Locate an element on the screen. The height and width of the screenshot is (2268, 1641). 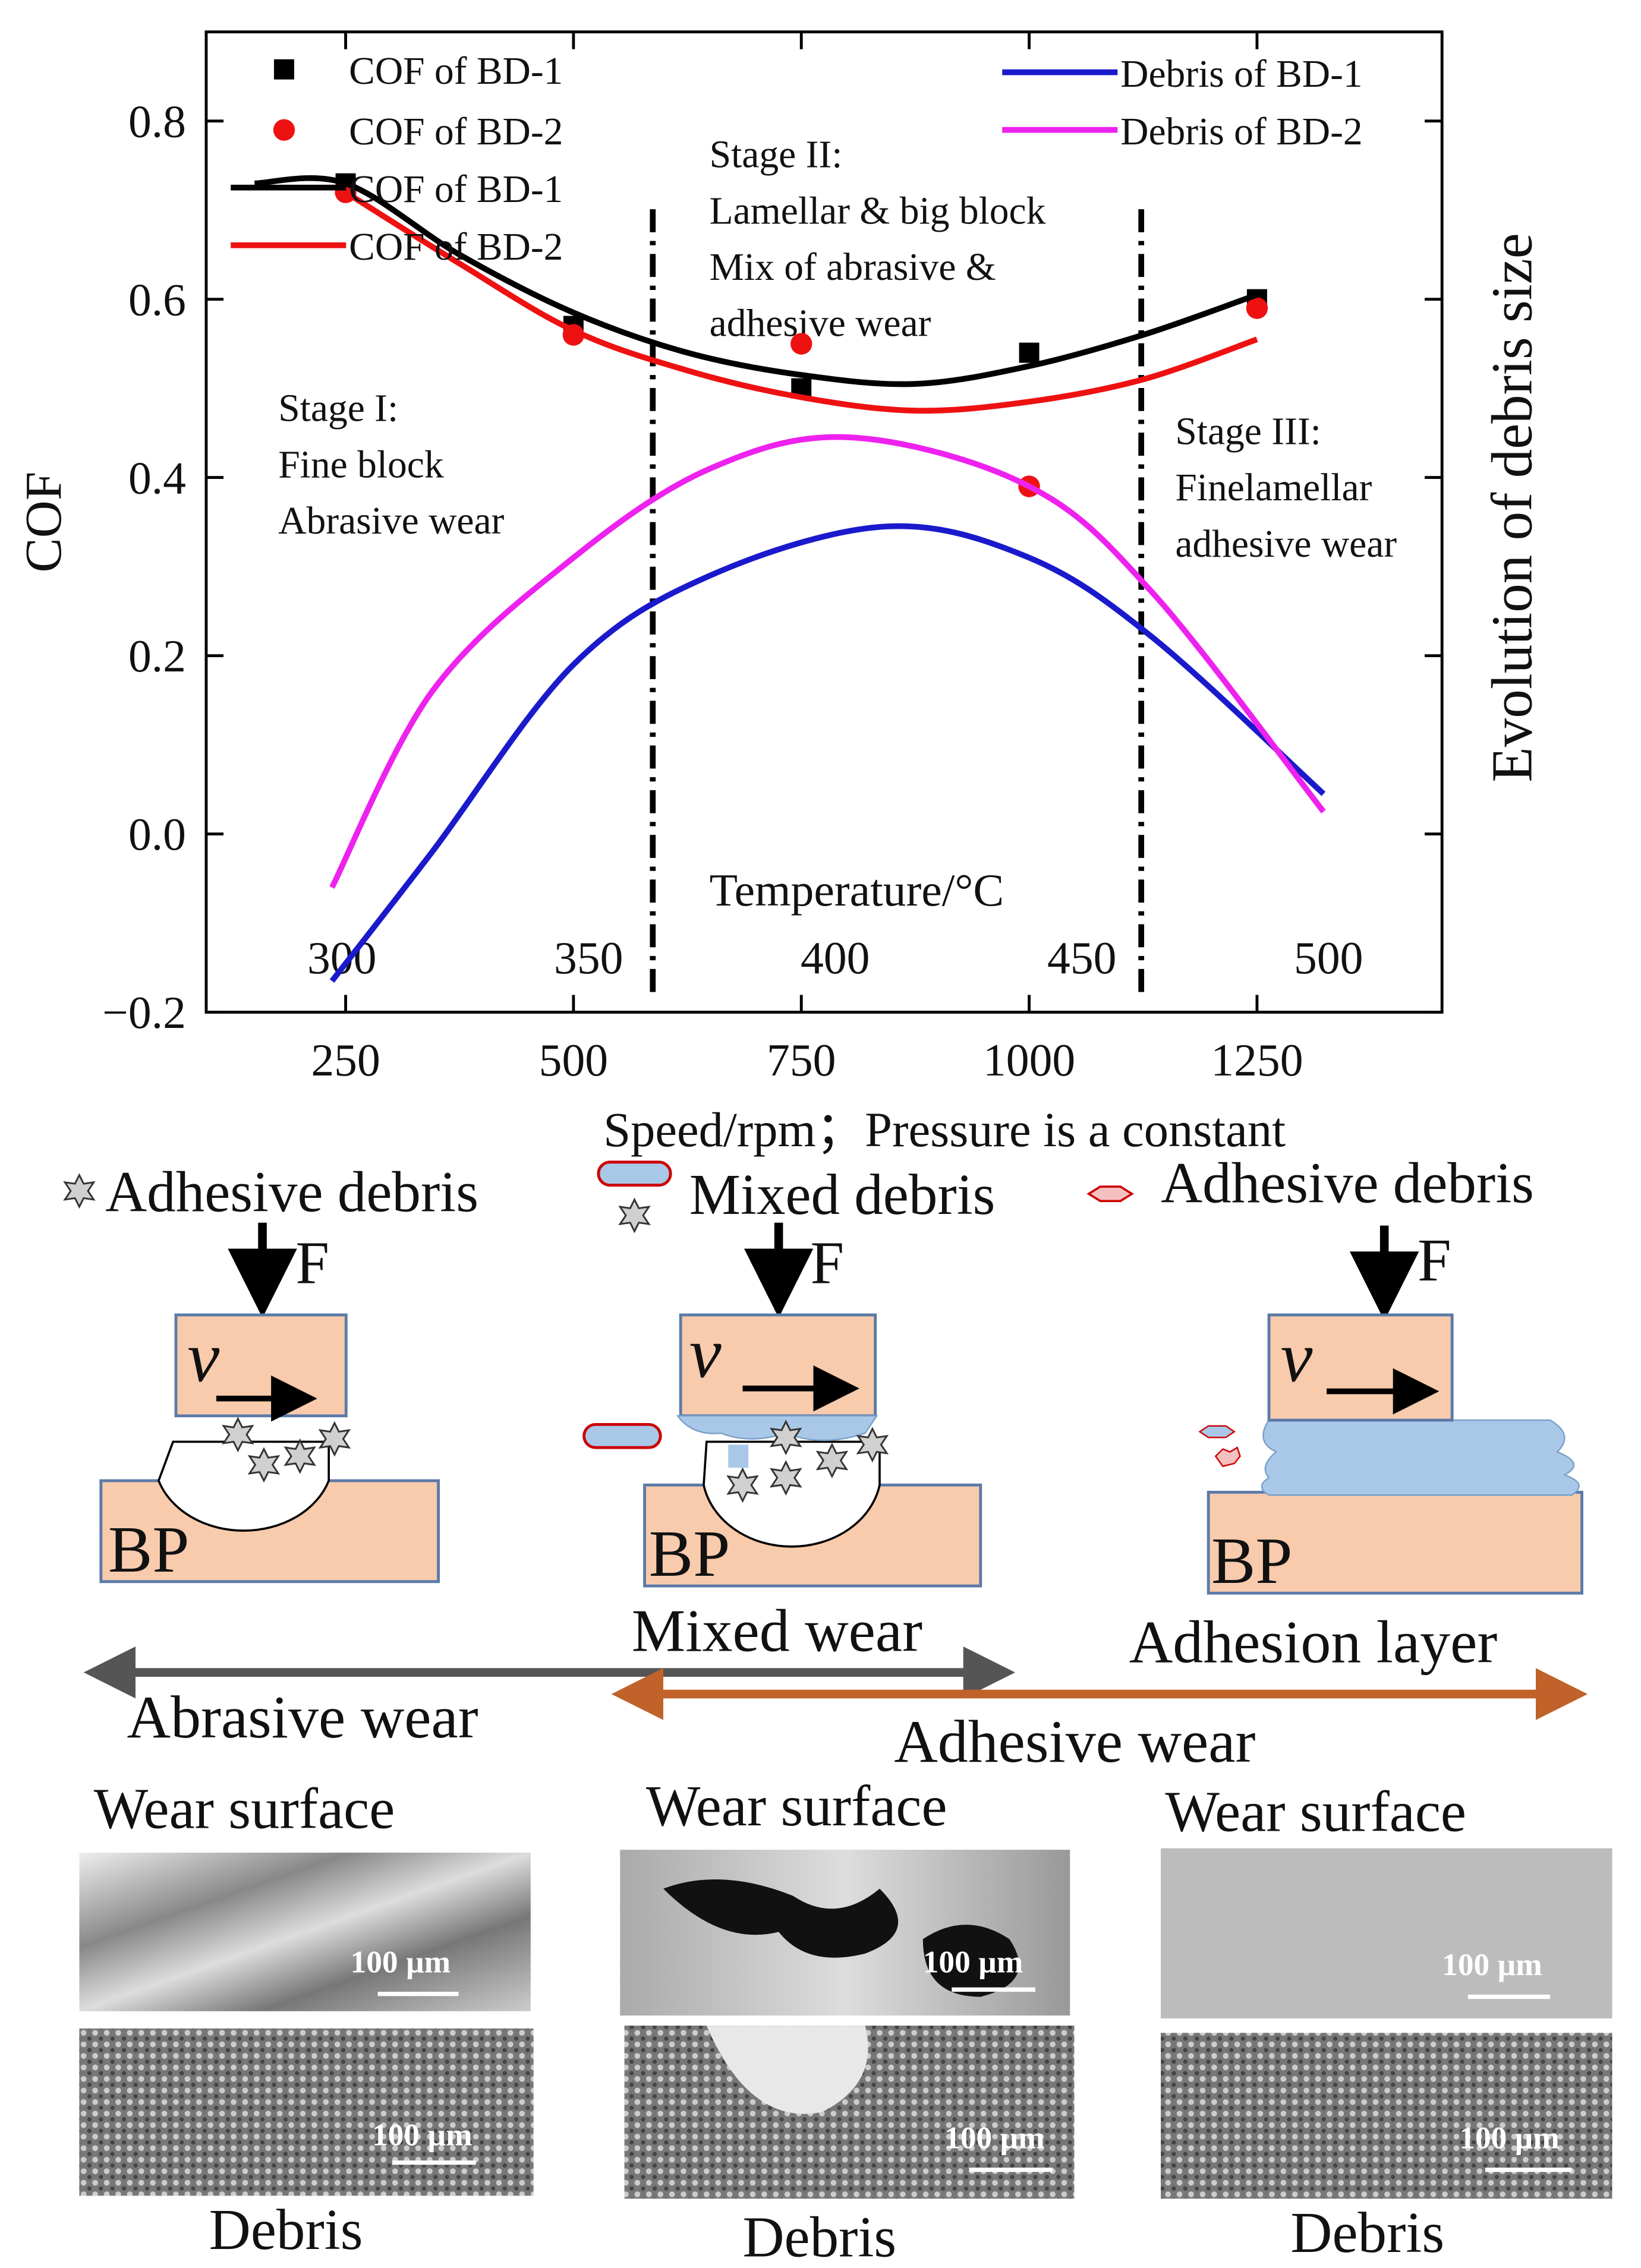
y-tick-label: 0.4 is located at coordinates (157, 477).